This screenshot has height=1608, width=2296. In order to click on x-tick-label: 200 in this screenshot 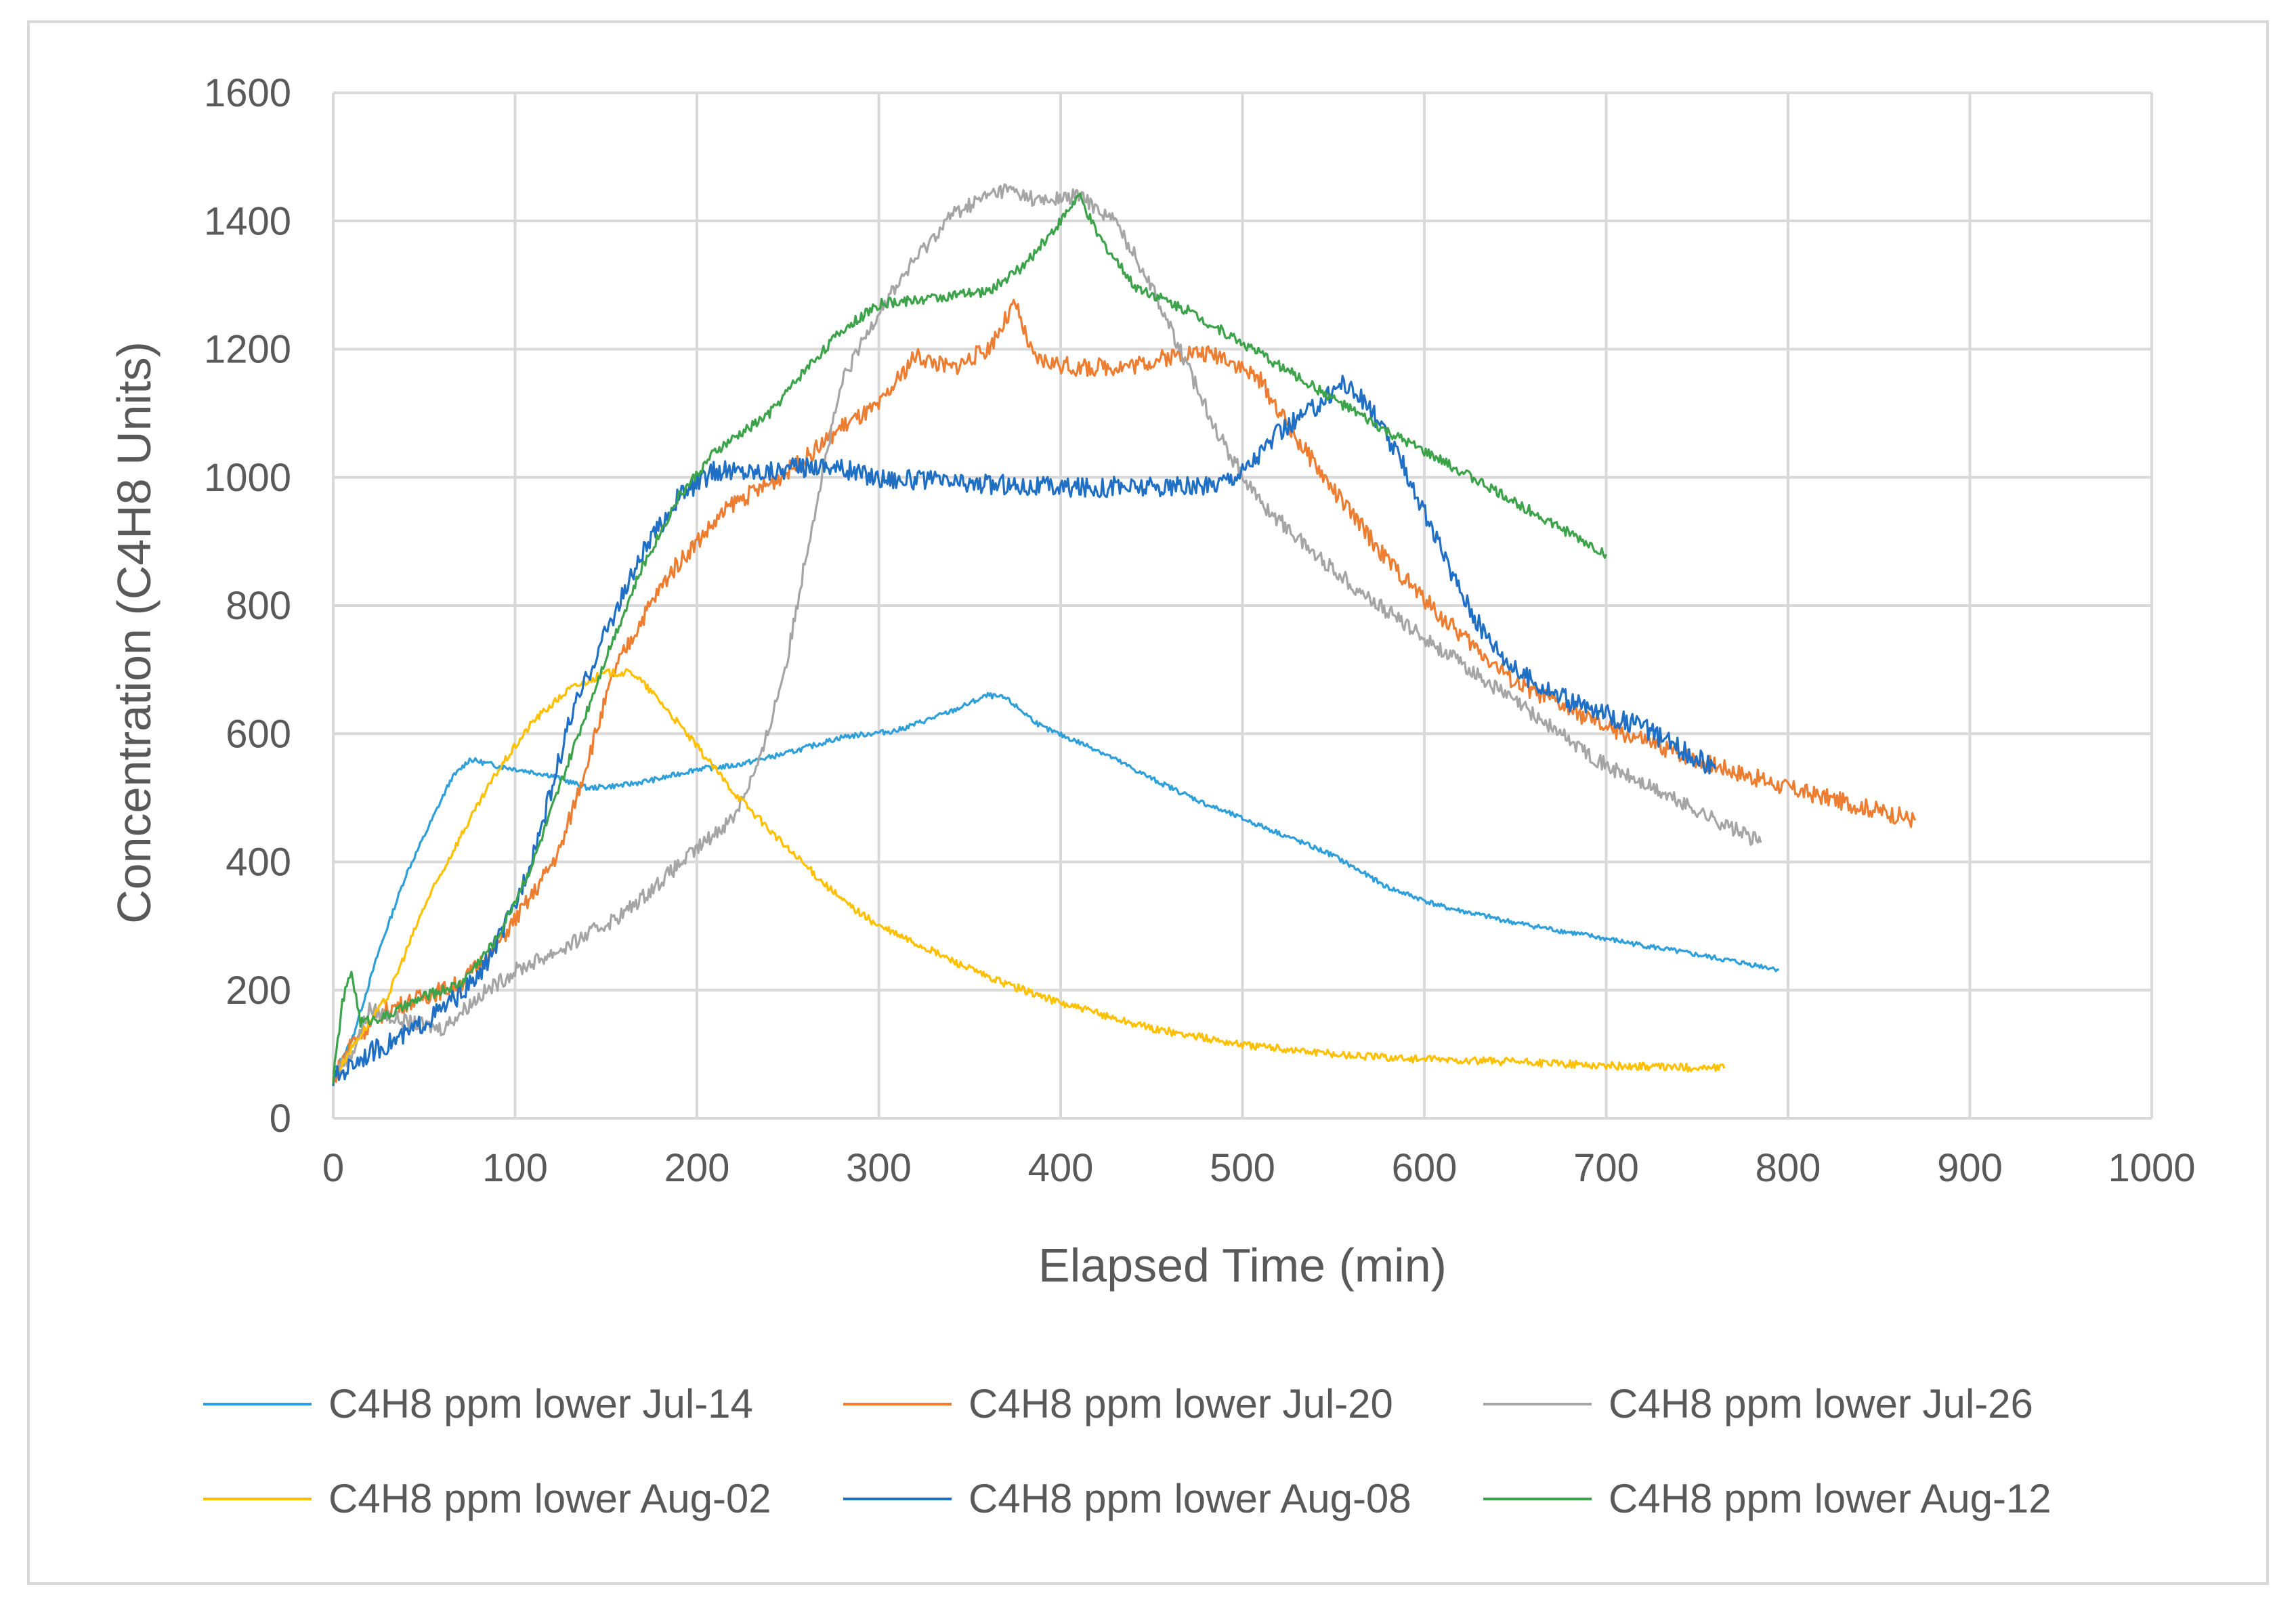, I will do `click(697, 1168)`.